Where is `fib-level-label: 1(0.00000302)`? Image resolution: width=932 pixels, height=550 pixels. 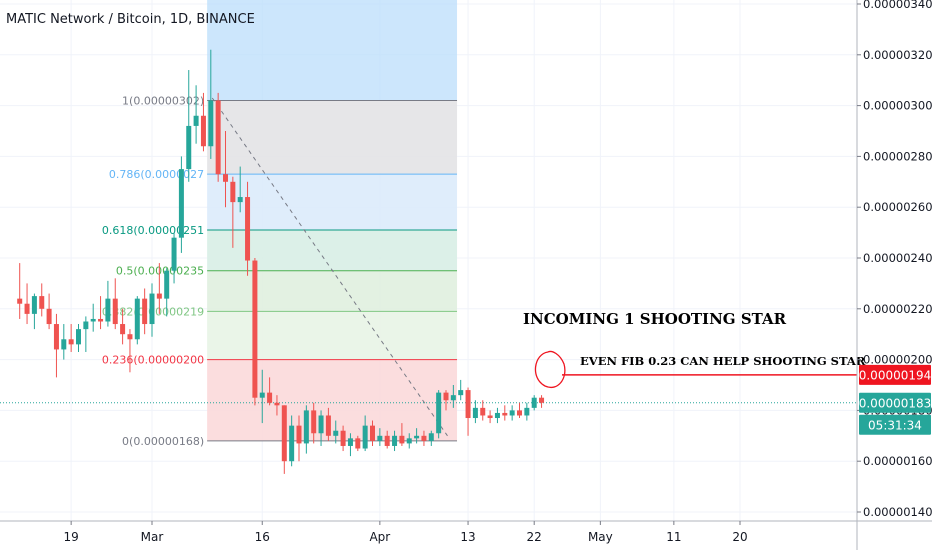
fib-level-label: 1(0.00000302) is located at coordinates (163, 101).